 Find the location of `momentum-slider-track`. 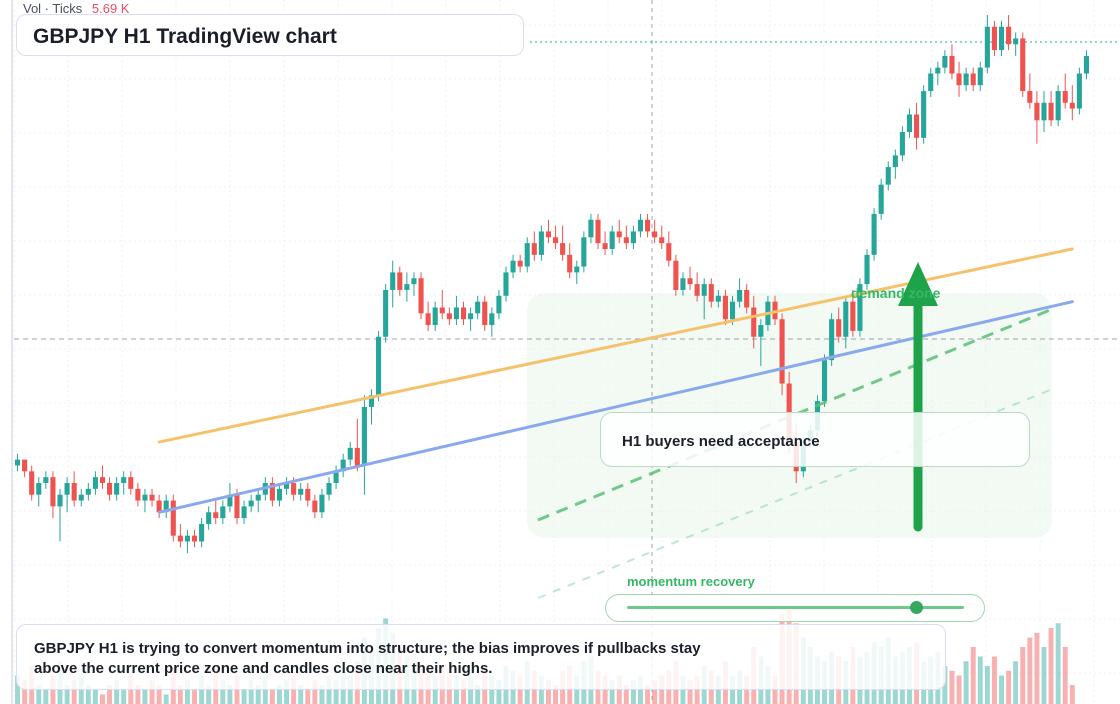

momentum-slider-track is located at coordinates (795, 607).